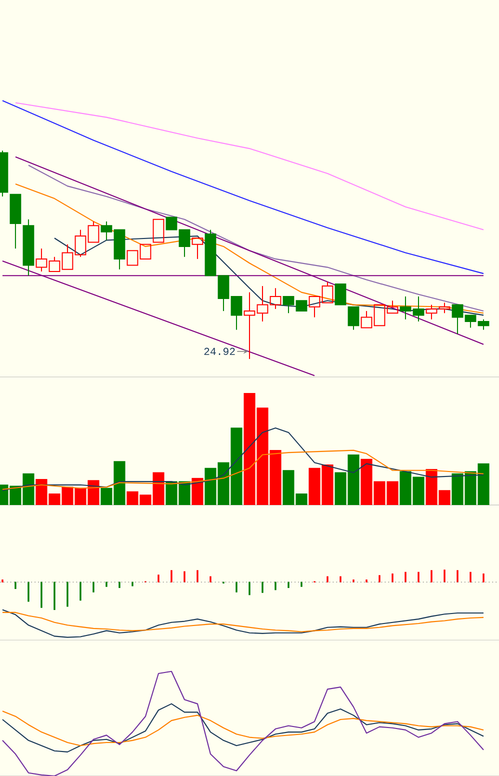 The width and height of the screenshot is (499, 776). What do you see at coordinates (198, 491) in the screenshot?
I see `bar` at bounding box center [198, 491].